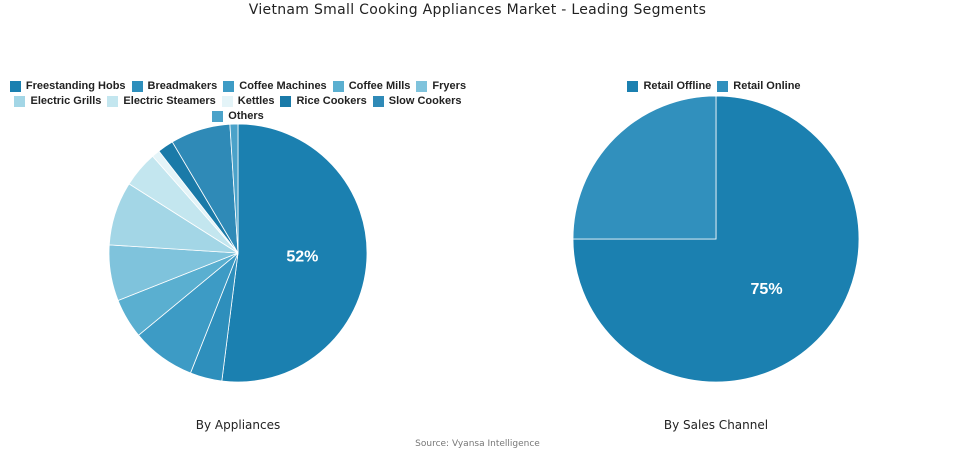 The image size is (955, 454). What do you see at coordinates (169, 101) in the screenshot?
I see `legend-label: Electric Steamers` at bounding box center [169, 101].